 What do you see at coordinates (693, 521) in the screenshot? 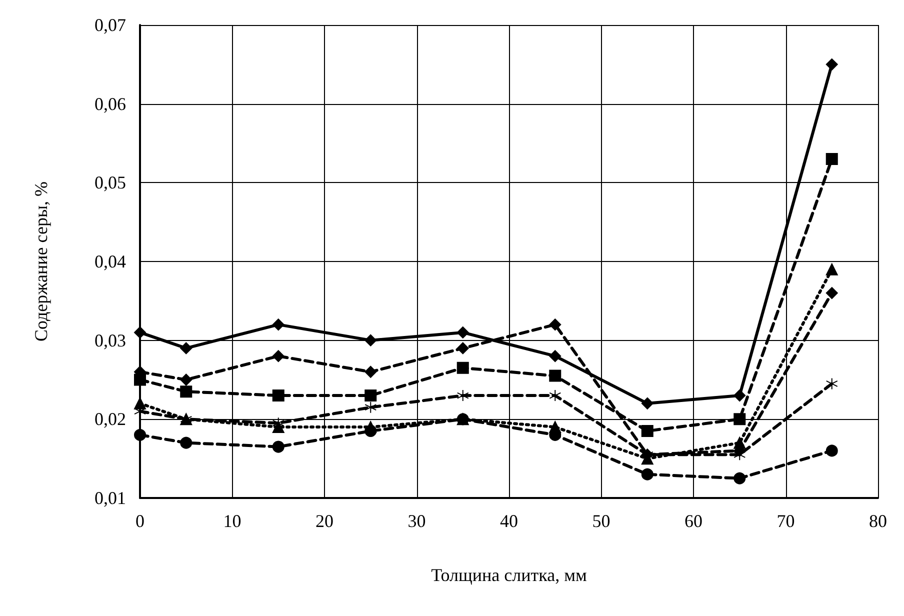
I see `x-tick-label: 60` at bounding box center [693, 521].